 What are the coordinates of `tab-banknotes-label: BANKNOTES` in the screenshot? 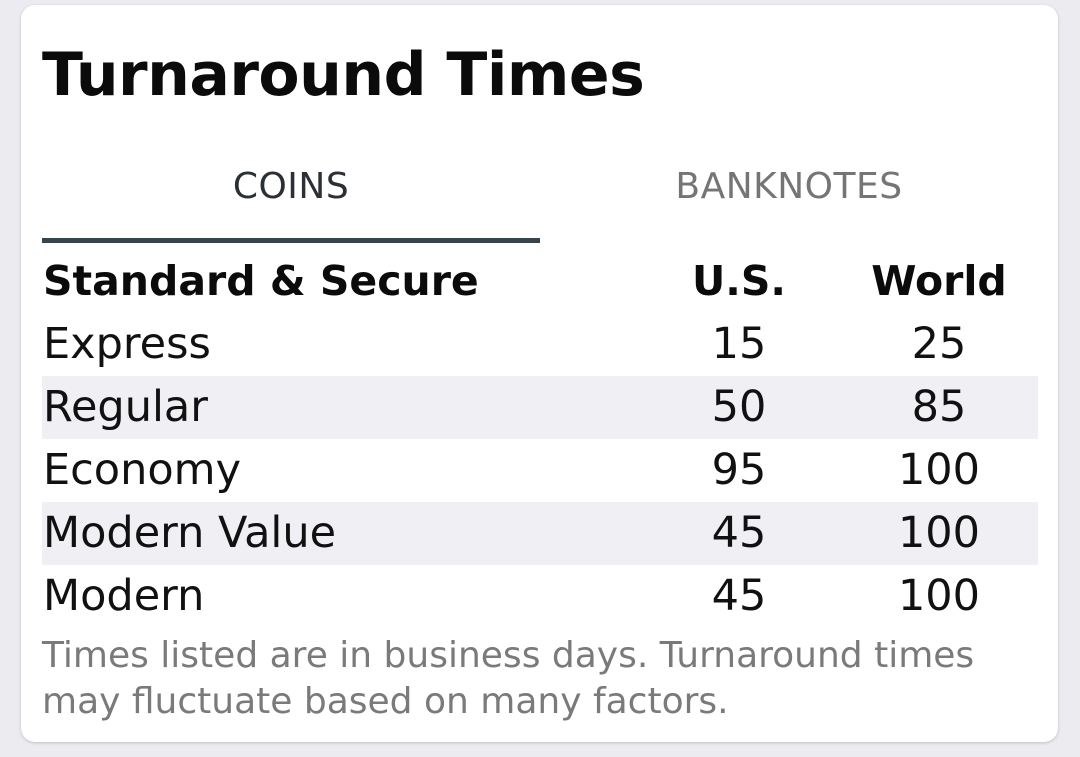 It's located at (789, 186).